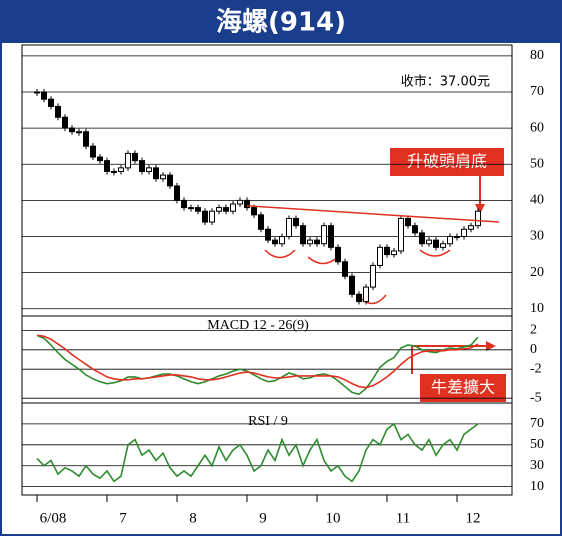 The image size is (562, 536). Describe the element at coordinates (537, 127) in the screenshot. I see `y-tick-label: 60` at that location.